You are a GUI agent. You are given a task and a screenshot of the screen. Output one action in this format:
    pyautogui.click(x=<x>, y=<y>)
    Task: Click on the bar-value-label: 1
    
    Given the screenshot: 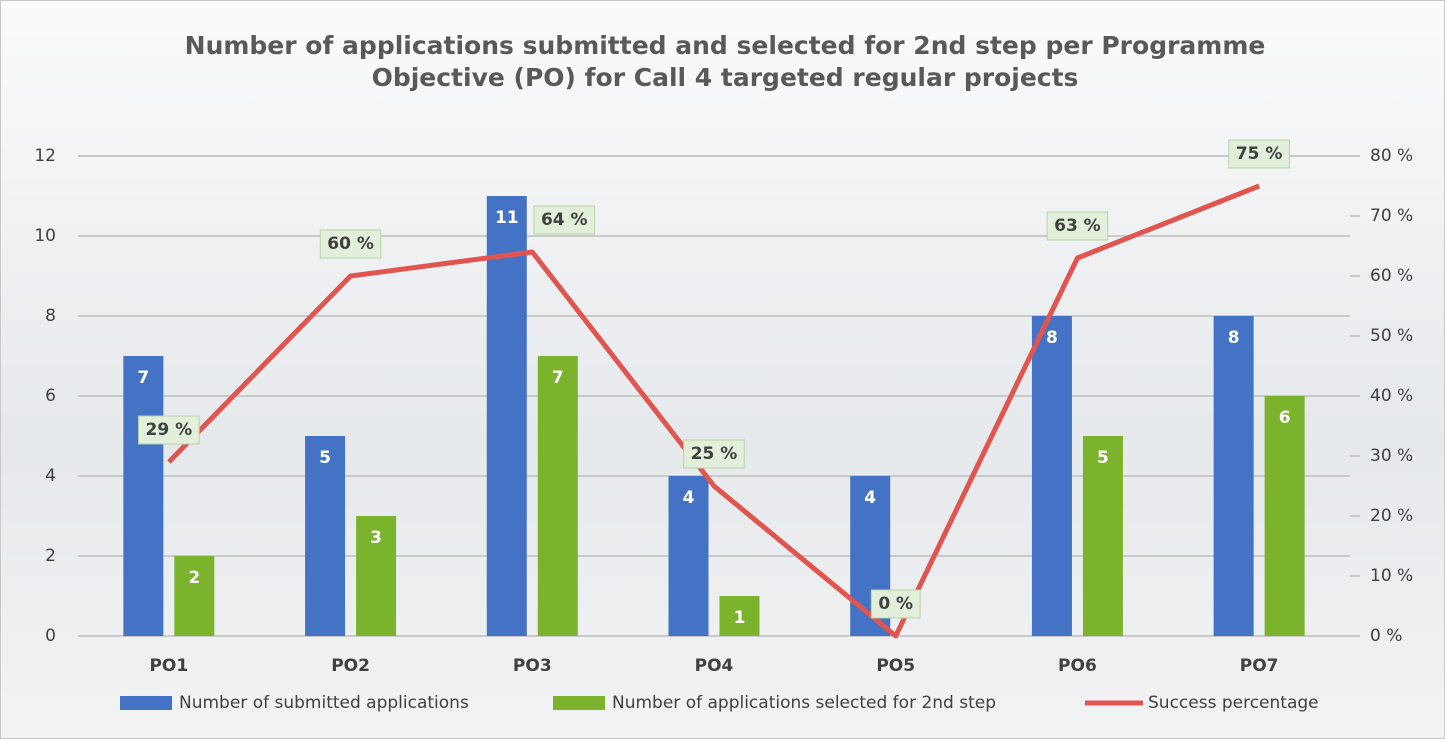 What is the action you would take?
    pyautogui.click(x=740, y=618)
    